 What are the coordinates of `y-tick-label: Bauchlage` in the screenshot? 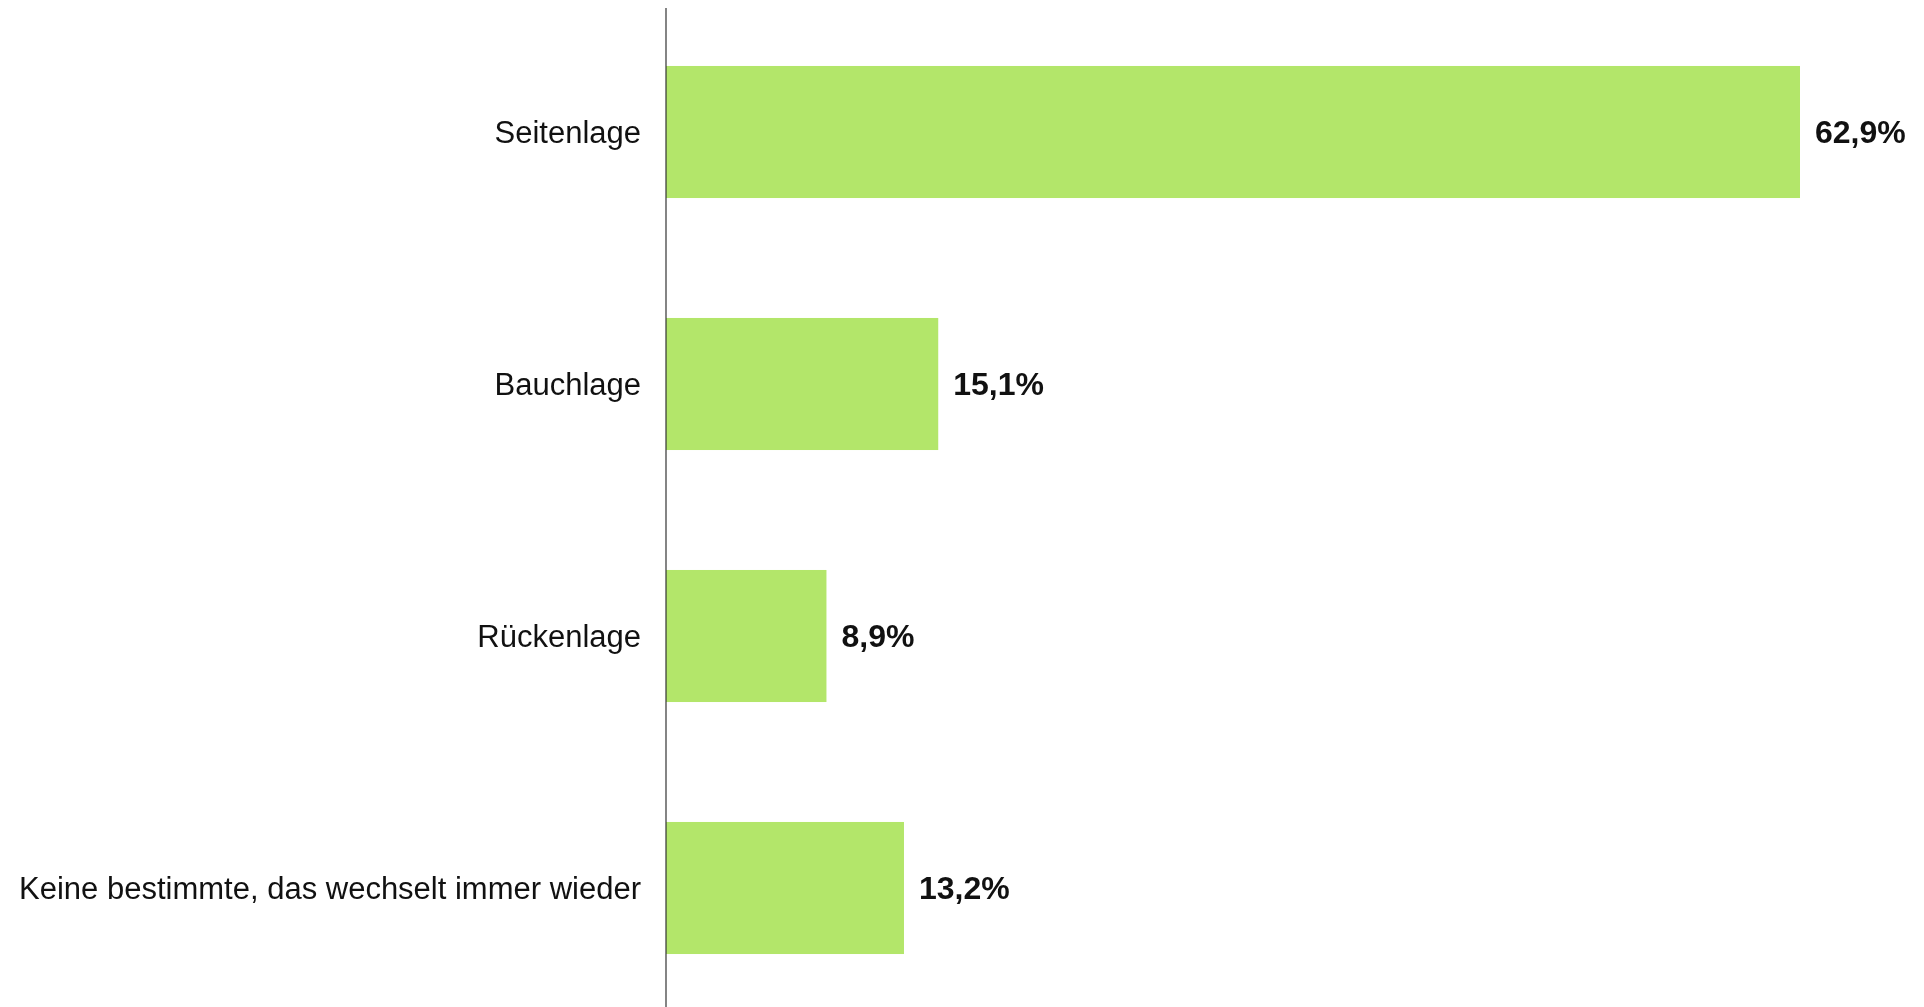 It's located at (567, 384).